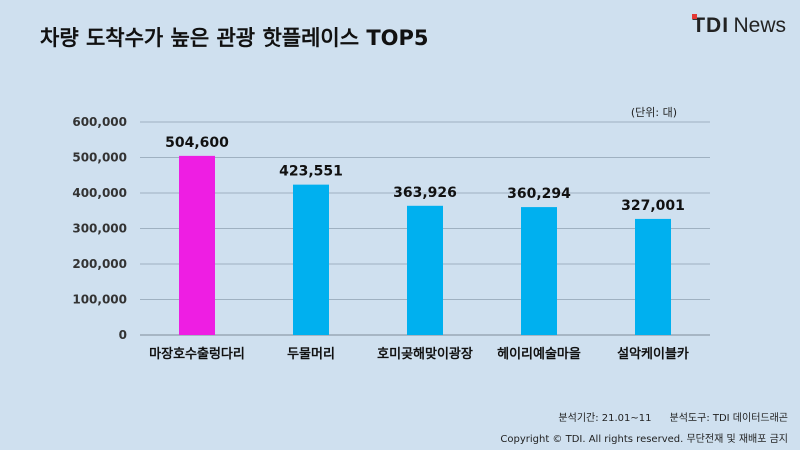 The width and height of the screenshot is (800, 450). I want to click on data-label: 423,551, so click(311, 172).